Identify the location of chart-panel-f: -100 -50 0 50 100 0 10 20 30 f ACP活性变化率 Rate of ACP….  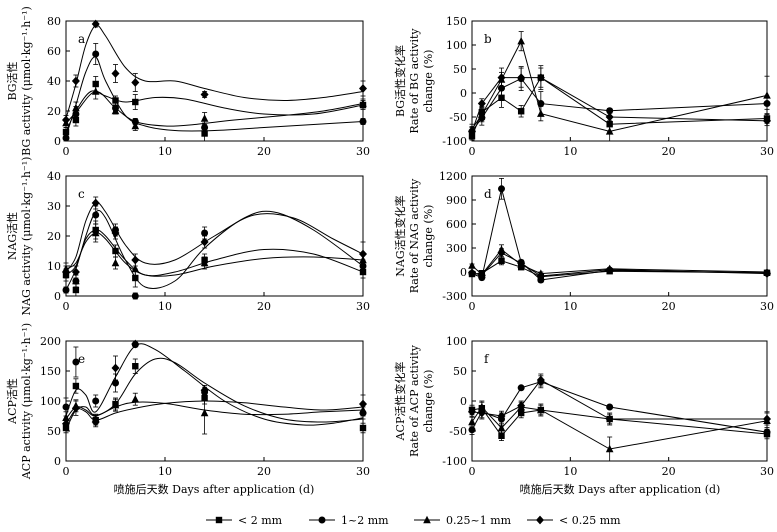
(583, 406).